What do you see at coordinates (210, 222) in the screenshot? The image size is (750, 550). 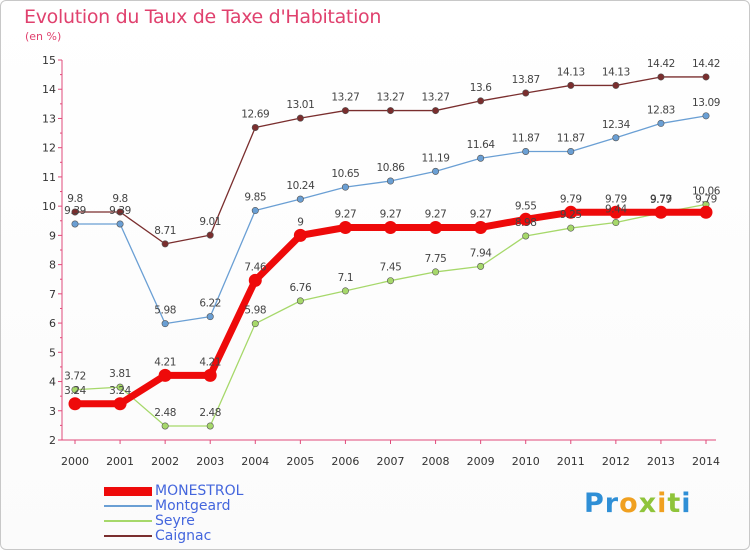 I see `data-label-caignac: 9.01` at bounding box center [210, 222].